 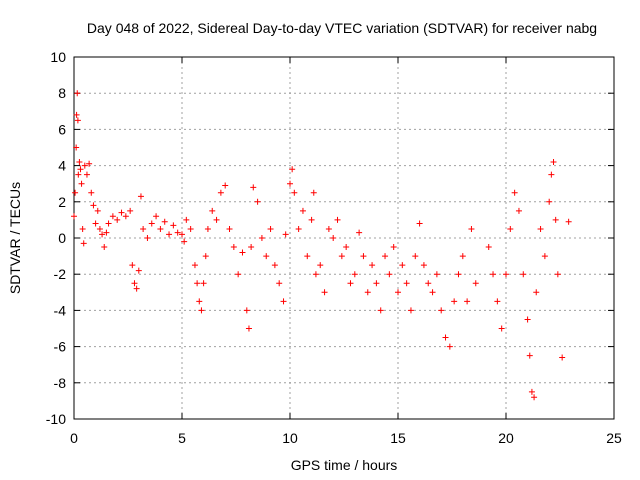 What do you see at coordinates (60, 383) in the screenshot?
I see `y-tick-label: -8` at bounding box center [60, 383].